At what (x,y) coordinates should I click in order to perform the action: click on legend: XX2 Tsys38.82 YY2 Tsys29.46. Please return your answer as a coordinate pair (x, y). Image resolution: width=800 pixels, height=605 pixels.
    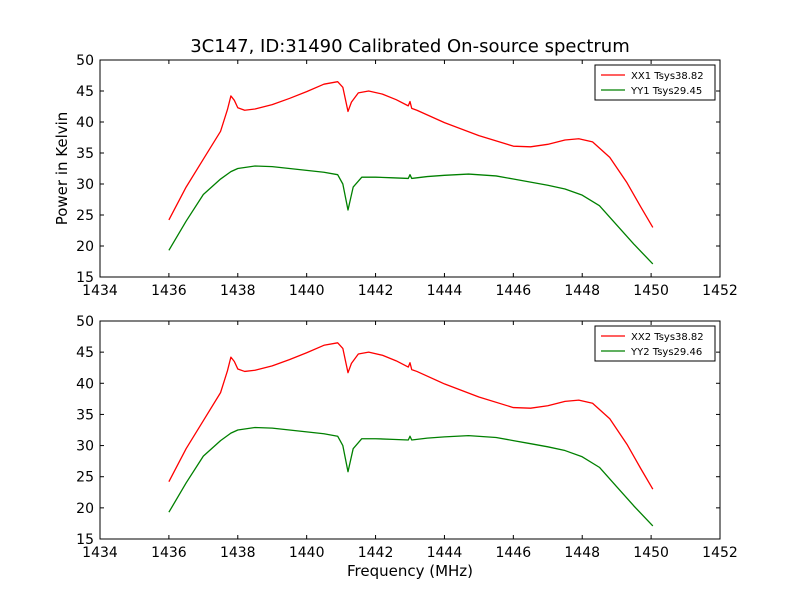
    Looking at the image, I should click on (655, 343).